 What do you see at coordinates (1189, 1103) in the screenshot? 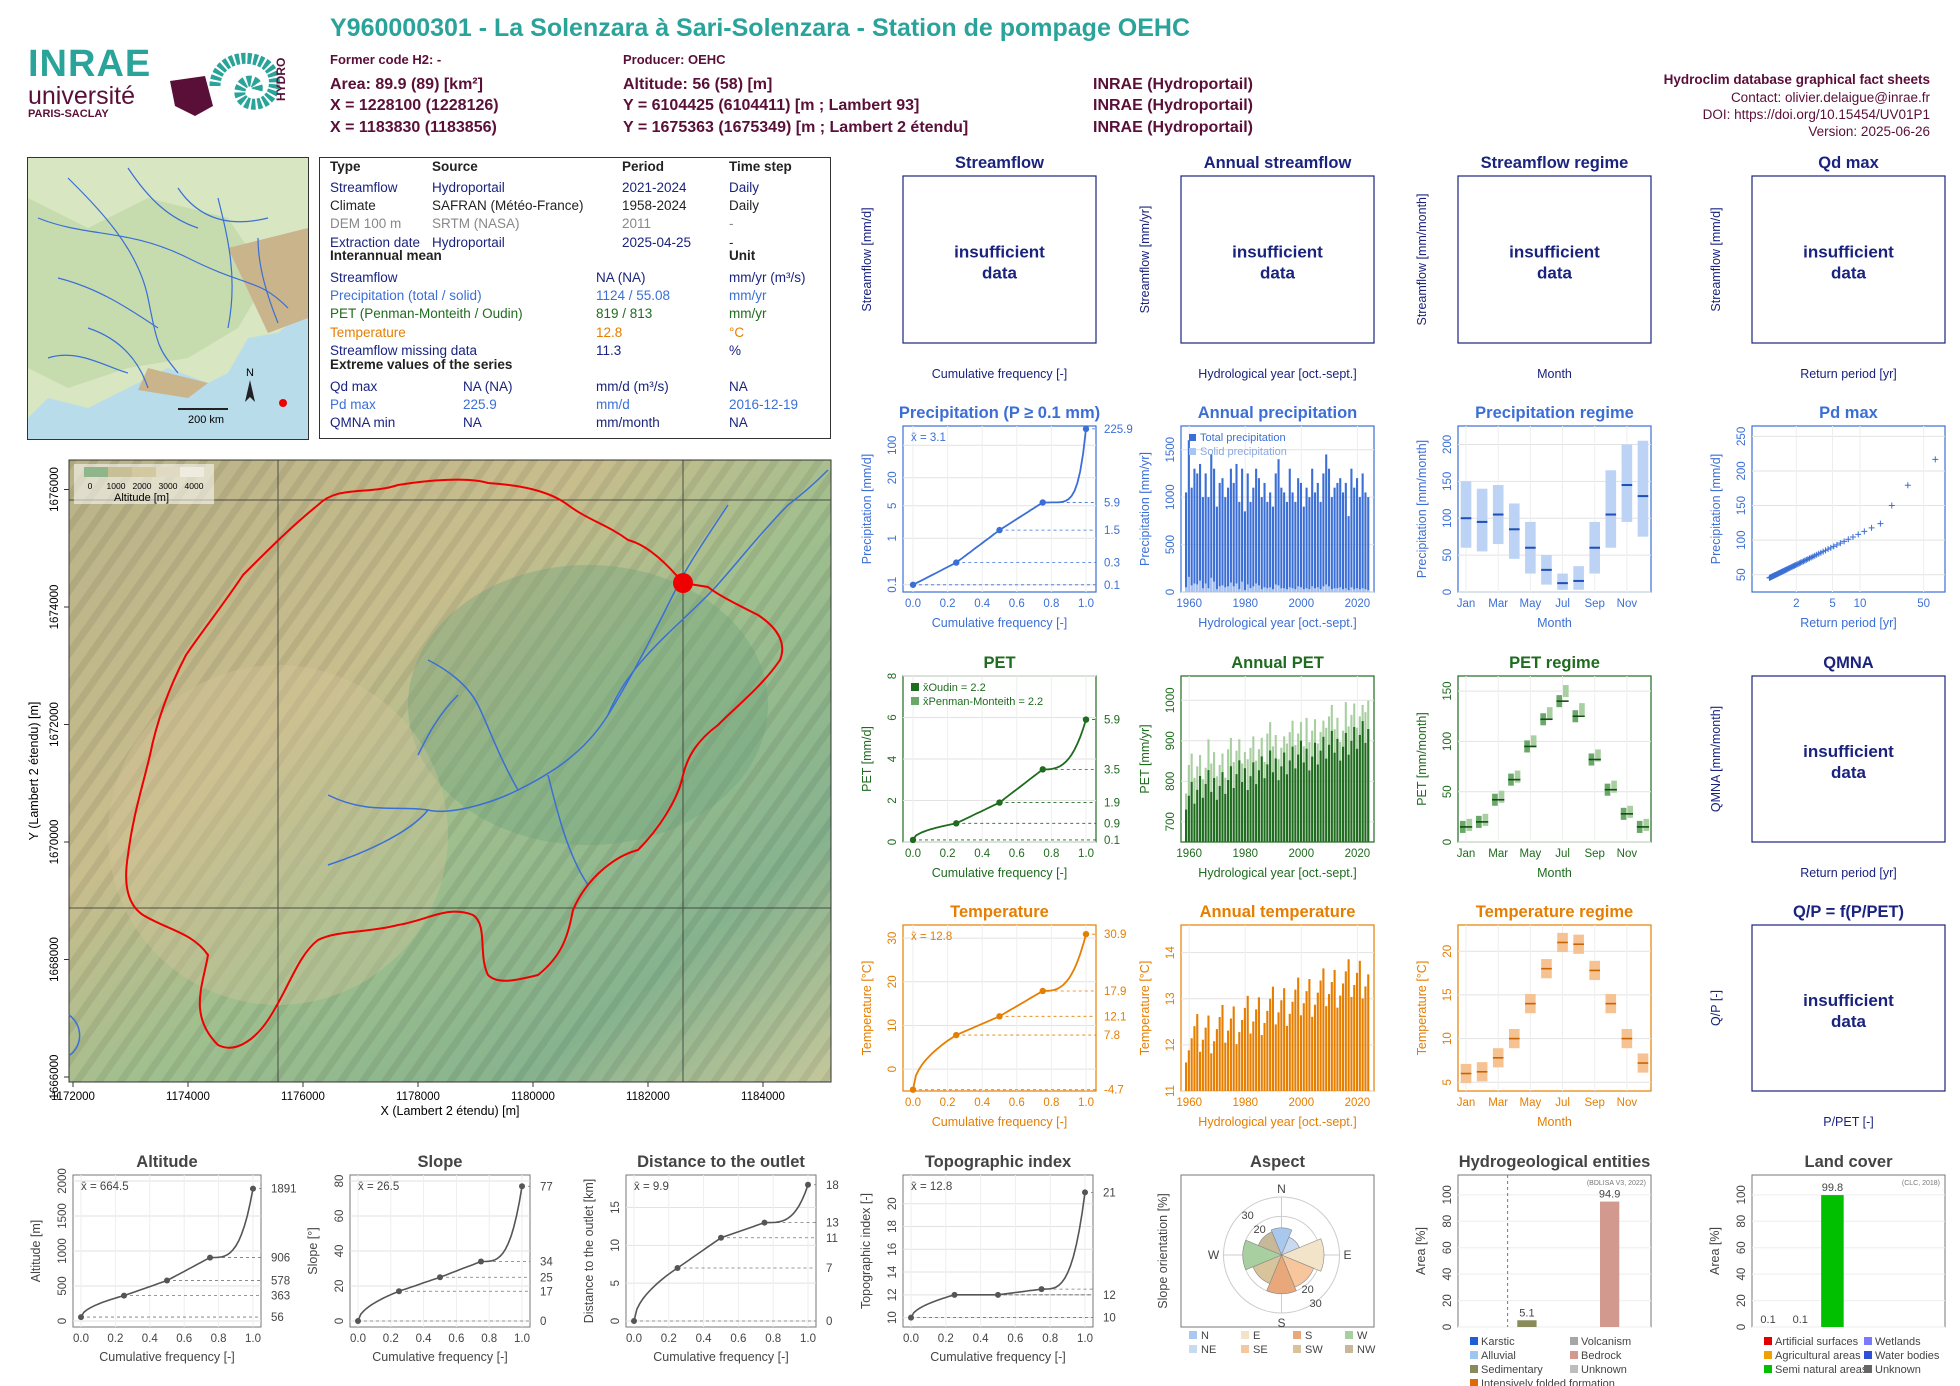
I see `xtick-label: 1960` at bounding box center [1189, 1103].